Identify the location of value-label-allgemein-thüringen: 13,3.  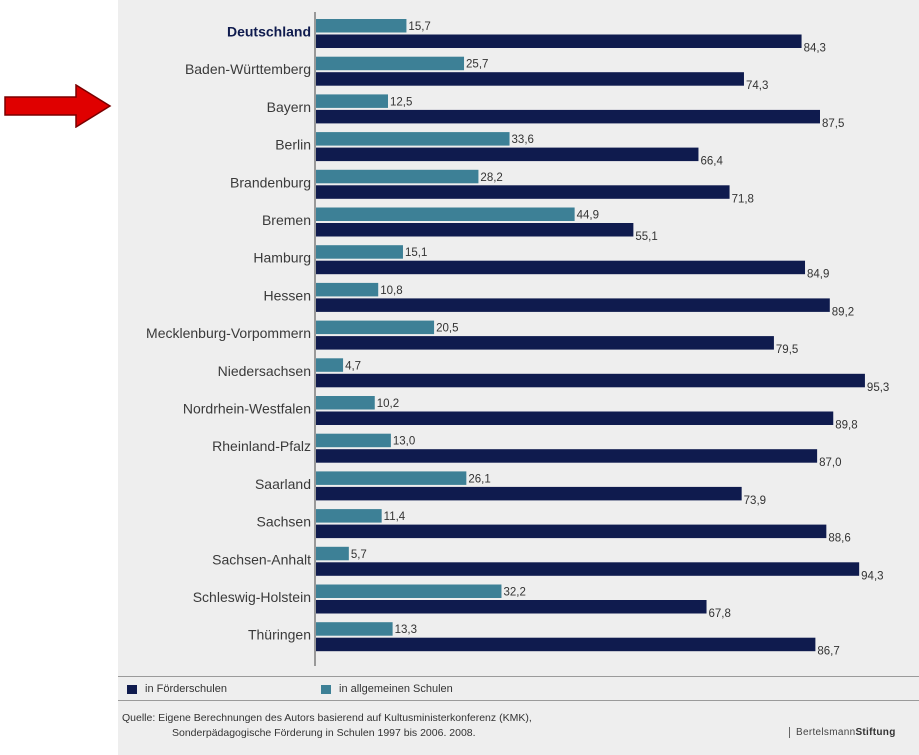
(406, 630).